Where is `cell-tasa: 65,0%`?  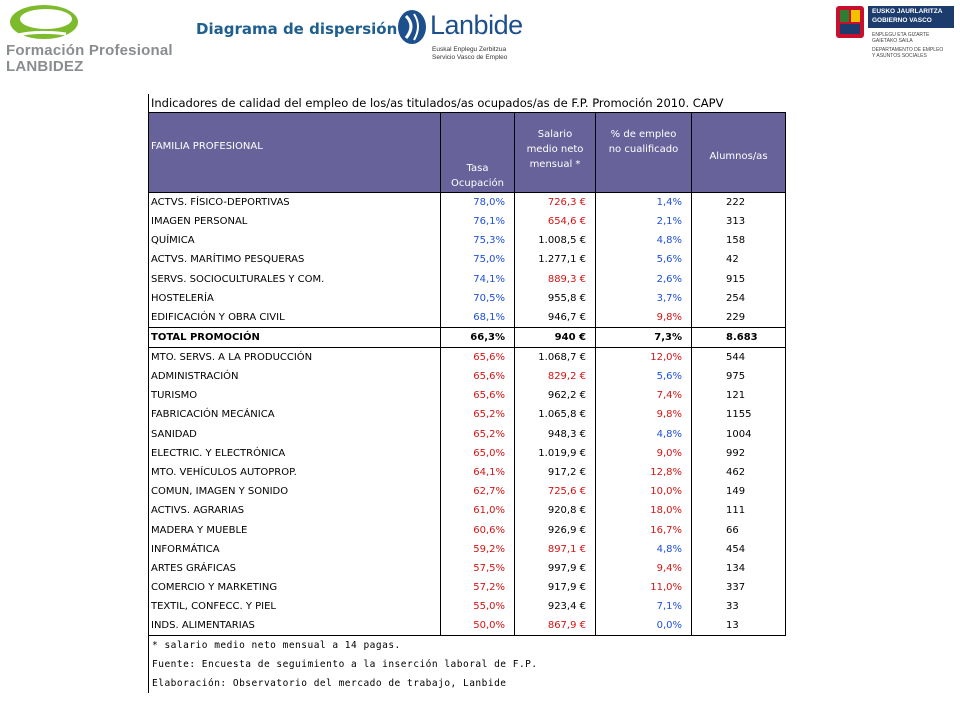 cell-tasa: 65,0% is located at coordinates (477, 453).